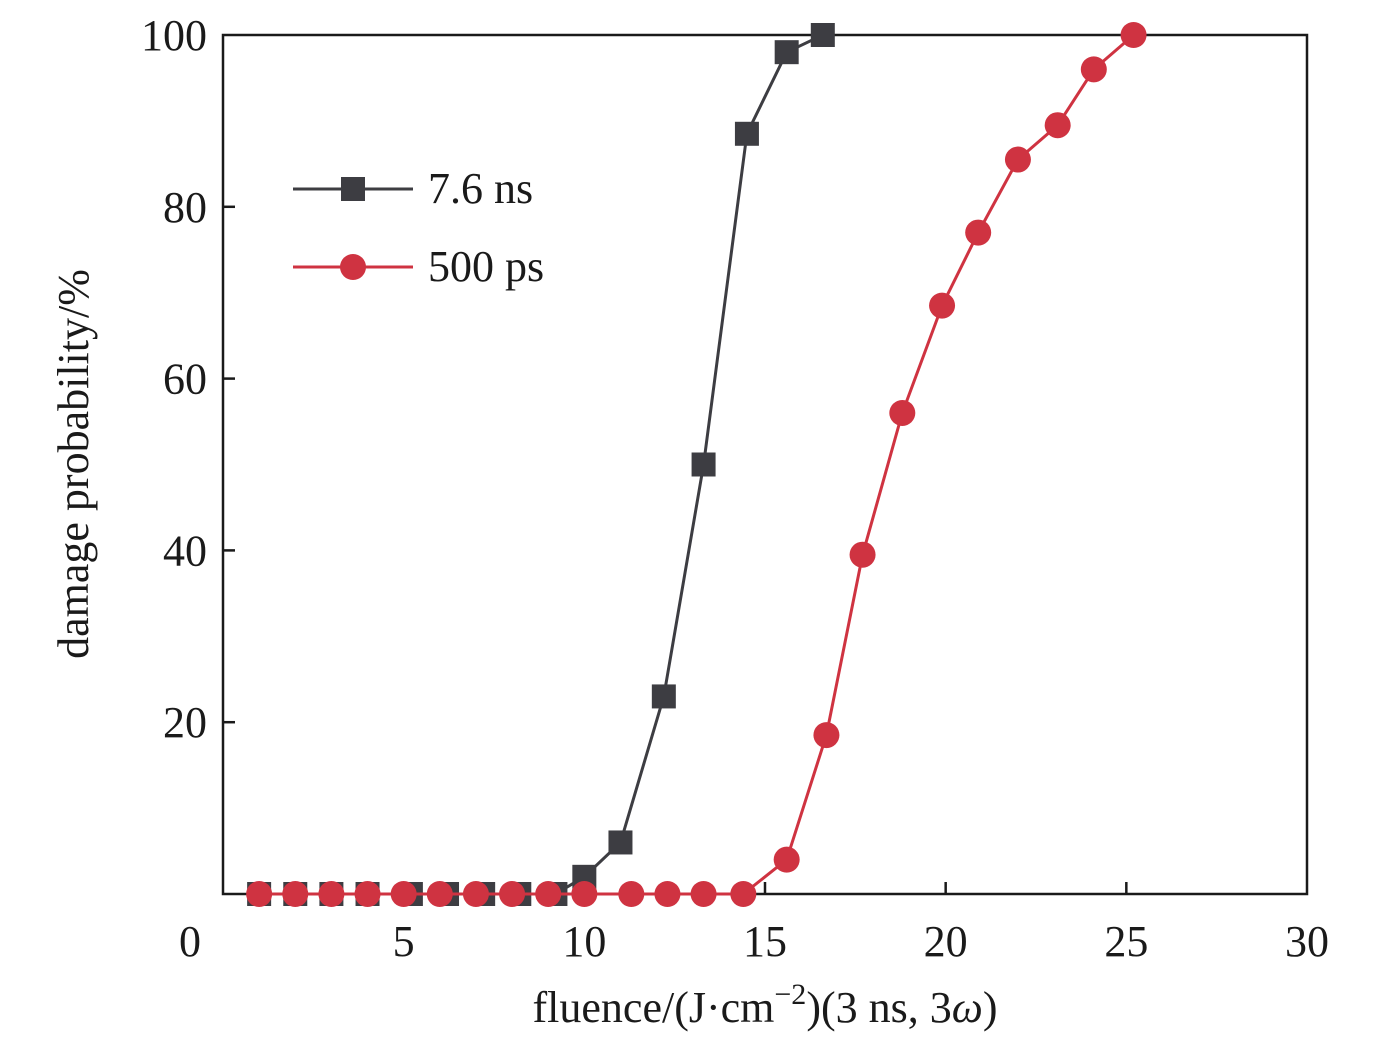  What do you see at coordinates (190, 941) in the screenshot?
I see `x-tick-label: 0` at bounding box center [190, 941].